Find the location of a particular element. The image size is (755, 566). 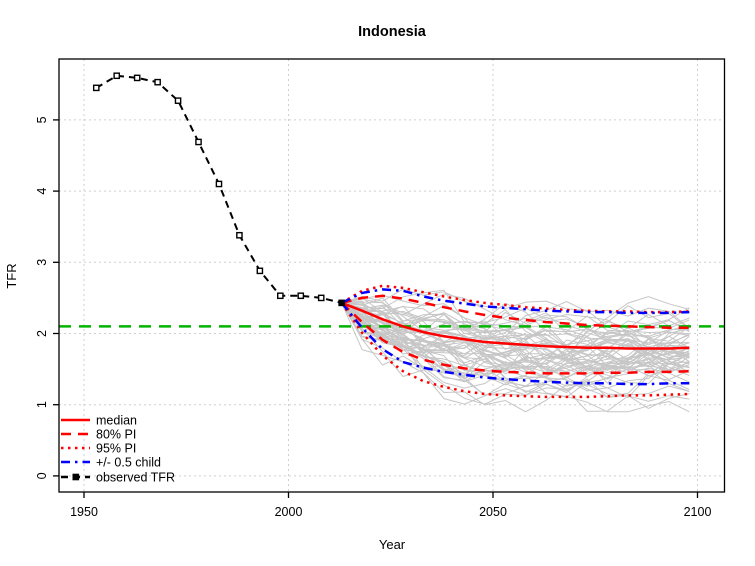

y-tick-label-2: 2 is located at coordinates (42, 333).